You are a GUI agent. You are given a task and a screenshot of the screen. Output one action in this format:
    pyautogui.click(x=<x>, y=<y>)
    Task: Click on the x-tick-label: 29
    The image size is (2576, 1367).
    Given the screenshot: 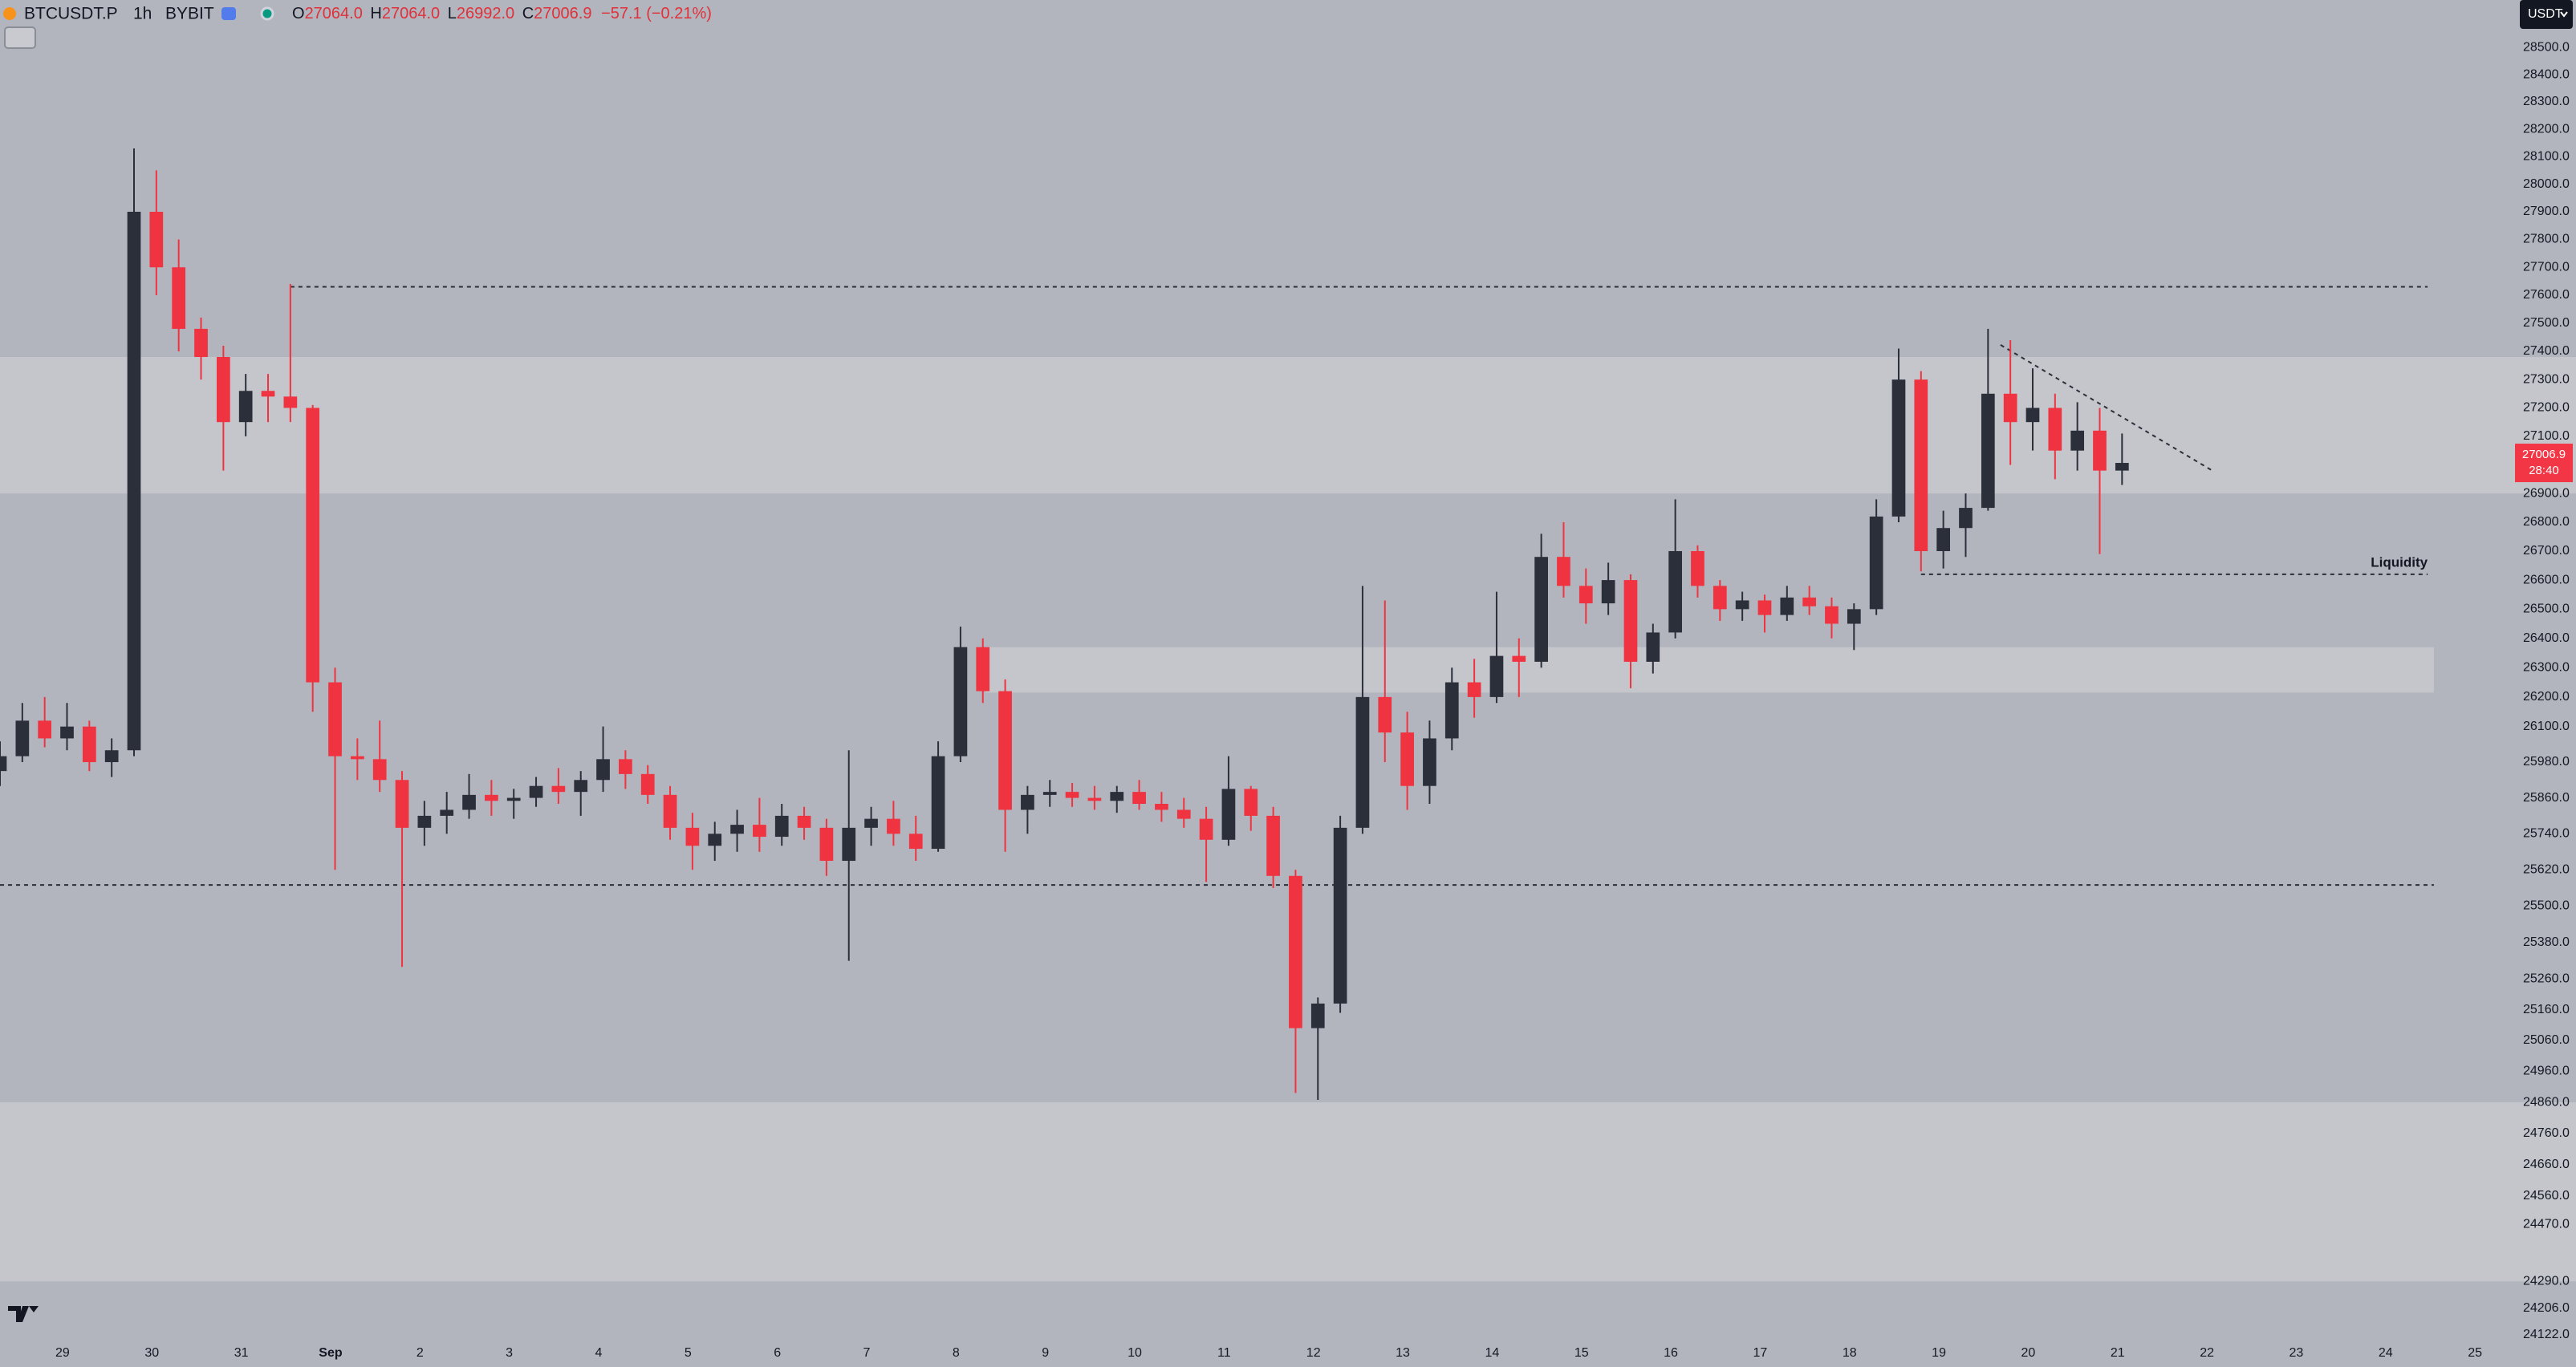 What is the action you would take?
    pyautogui.click(x=63, y=1353)
    